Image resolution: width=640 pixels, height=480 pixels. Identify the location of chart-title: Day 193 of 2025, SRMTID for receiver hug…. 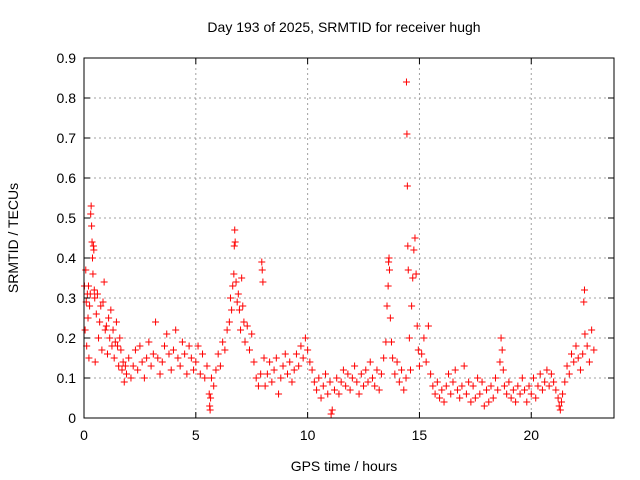
(343, 27).